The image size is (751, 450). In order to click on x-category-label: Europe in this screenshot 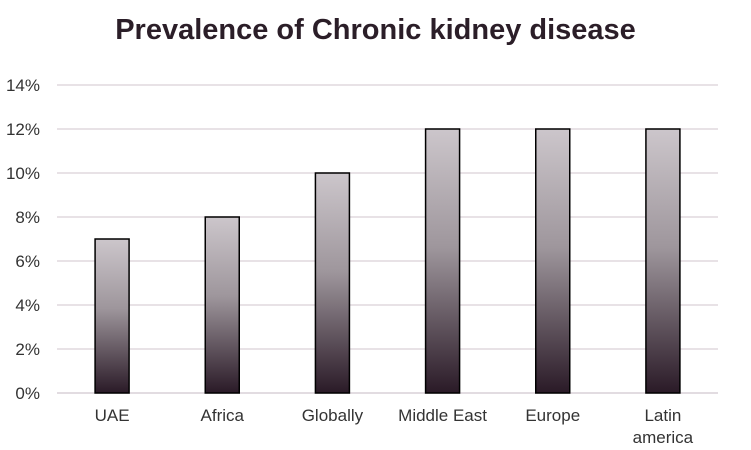, I will do `click(552, 415)`.